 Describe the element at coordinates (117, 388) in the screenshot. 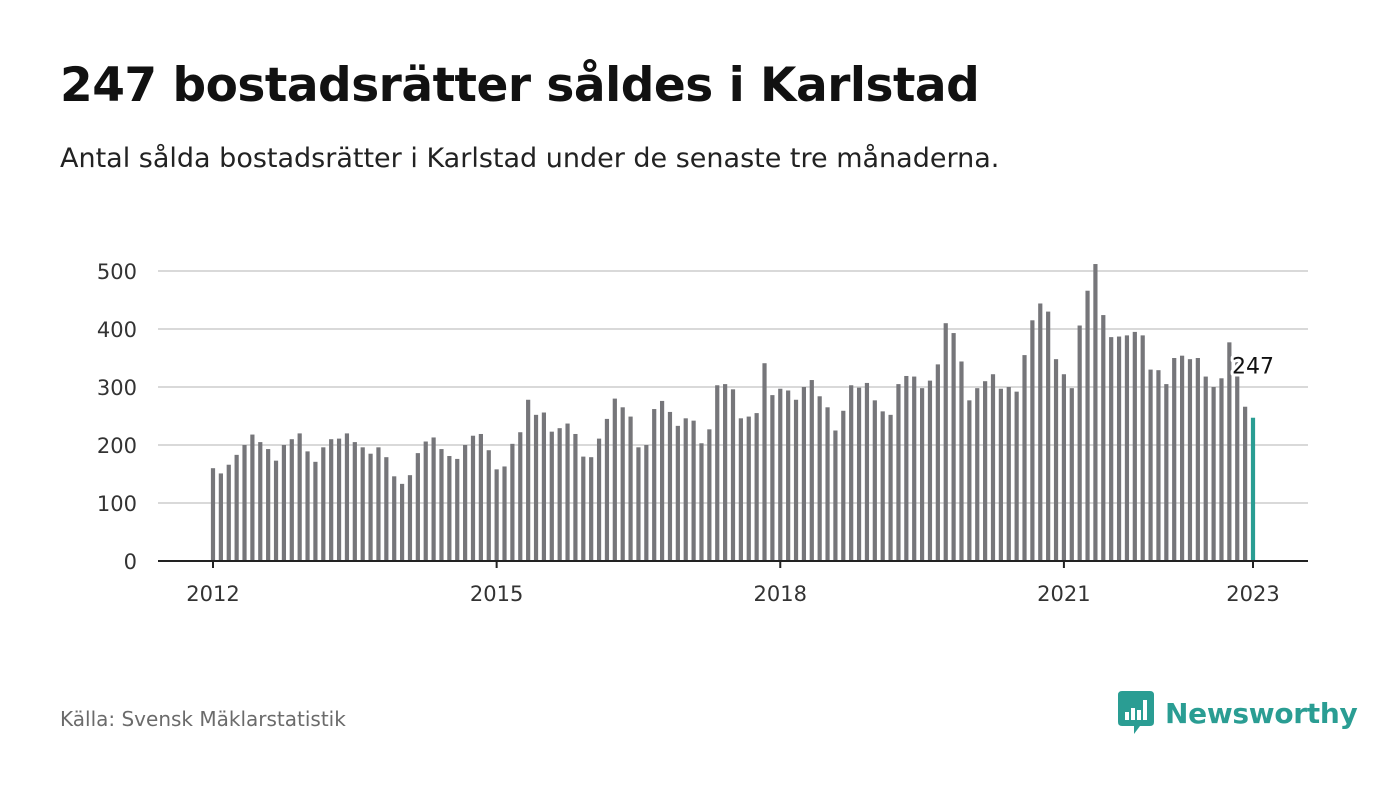

I see `y-tick-label: 300` at that location.